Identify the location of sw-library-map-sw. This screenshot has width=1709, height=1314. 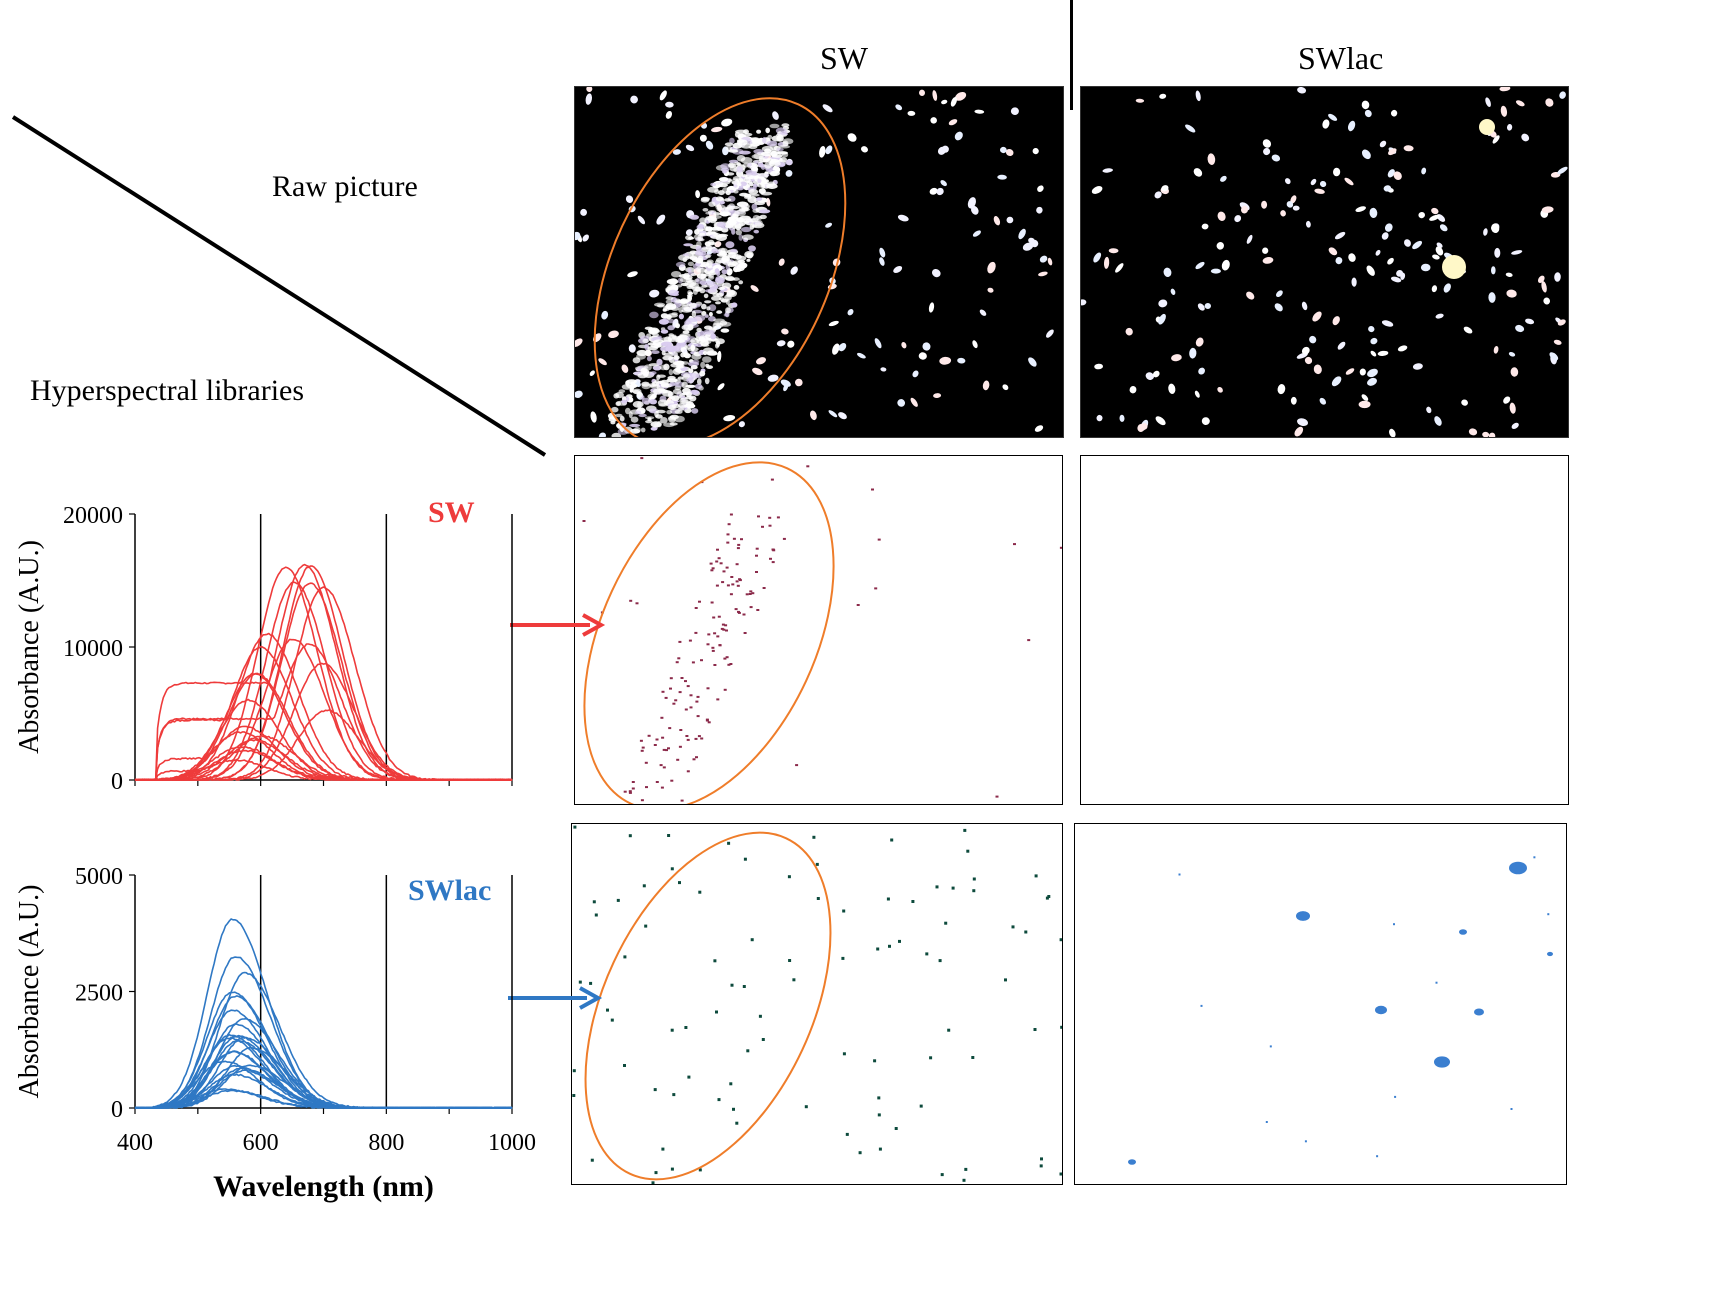
(818, 630).